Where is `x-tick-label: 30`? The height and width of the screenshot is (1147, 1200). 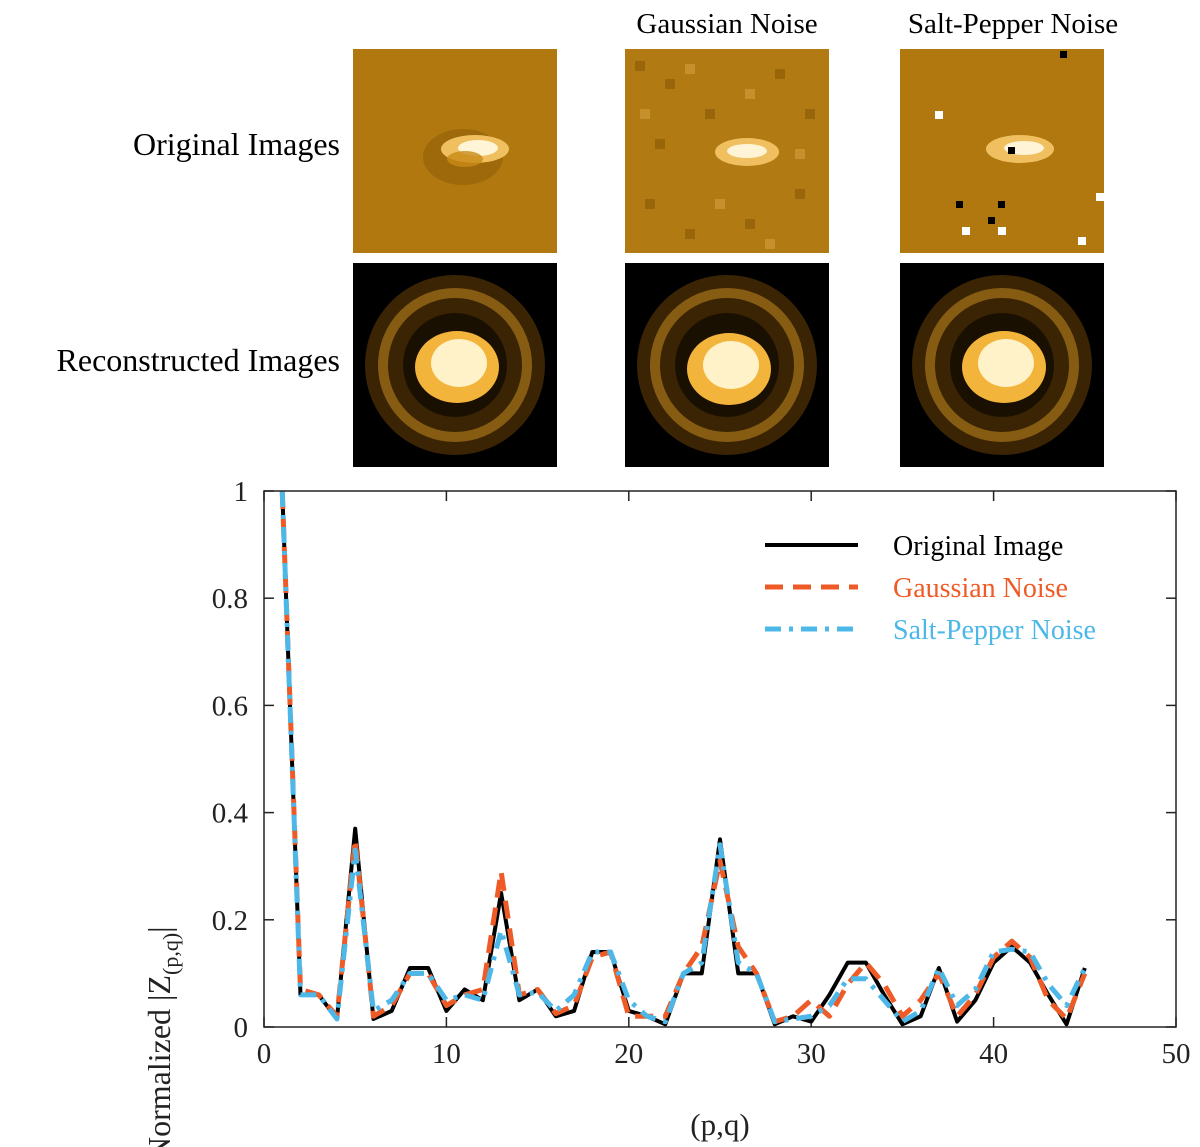 x-tick-label: 30 is located at coordinates (811, 1054).